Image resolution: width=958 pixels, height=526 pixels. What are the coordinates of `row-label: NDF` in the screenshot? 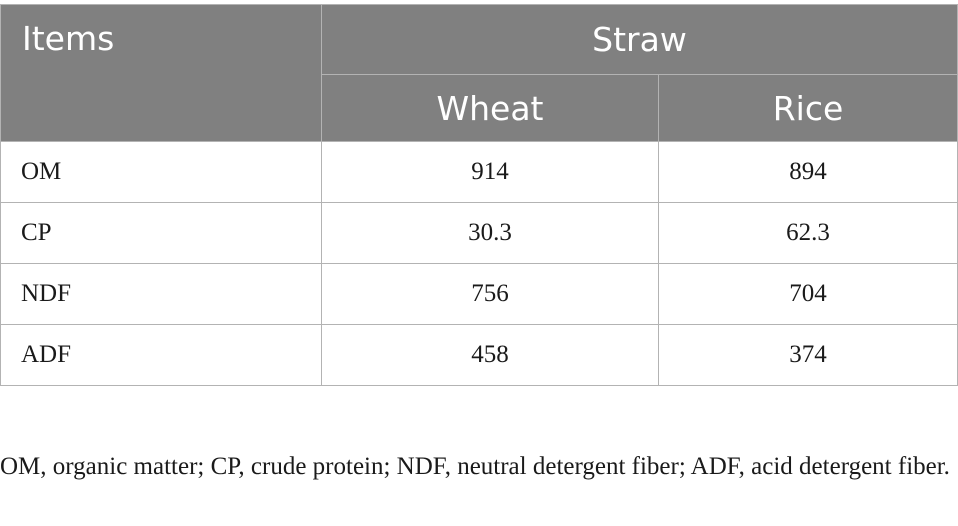 It's located at (161, 294).